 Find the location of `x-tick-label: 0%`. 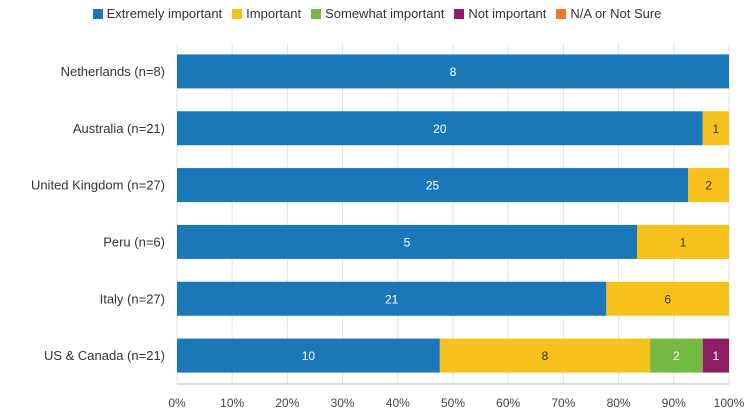

x-tick-label: 0% is located at coordinates (177, 403).